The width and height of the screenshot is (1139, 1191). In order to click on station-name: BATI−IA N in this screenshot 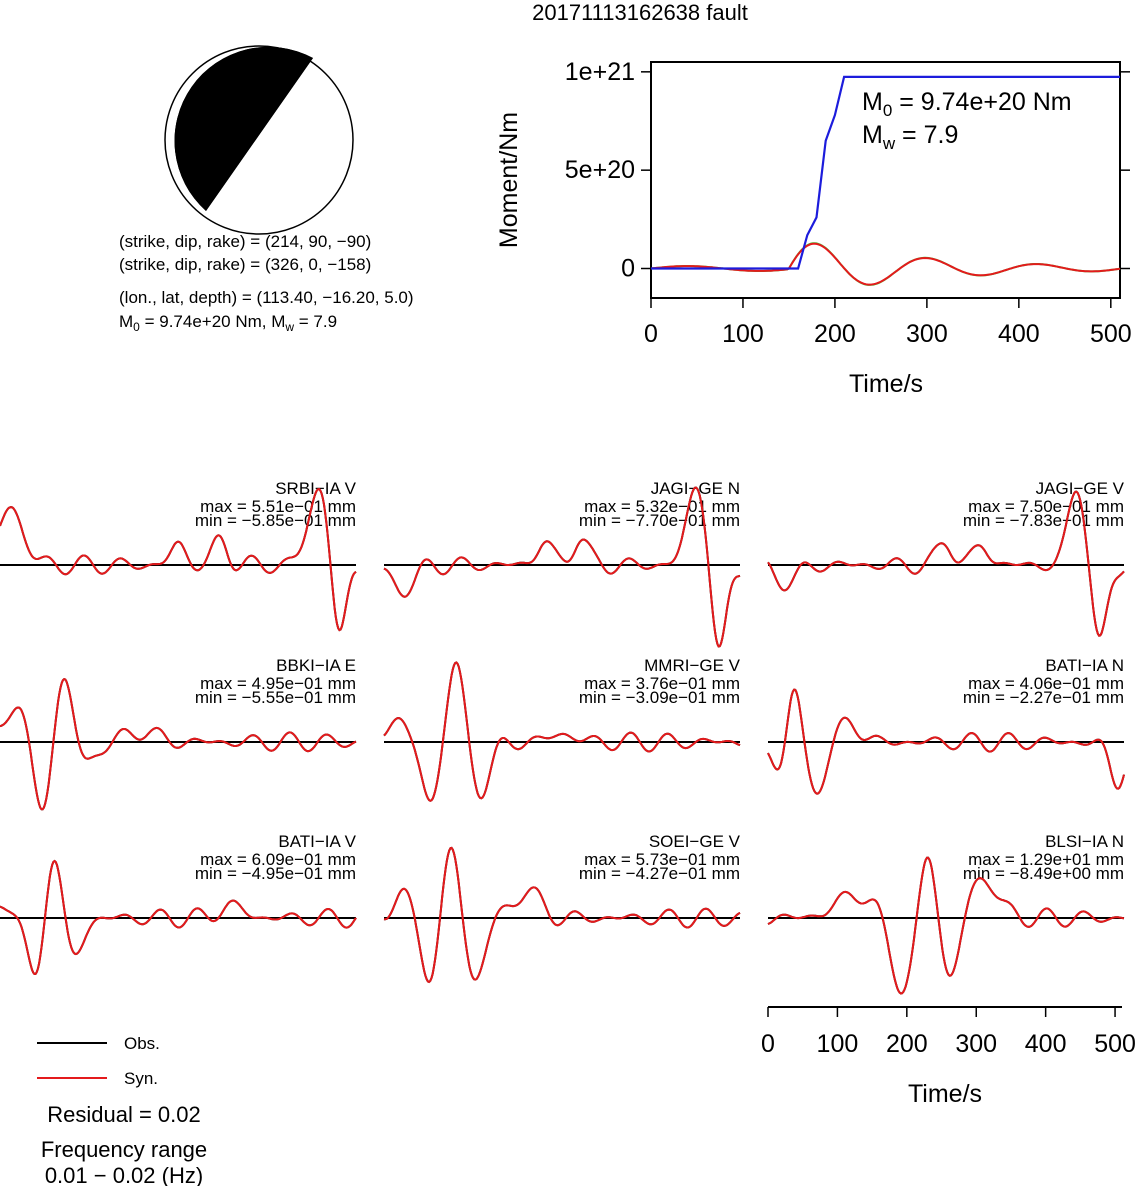, I will do `click(1084, 665)`.